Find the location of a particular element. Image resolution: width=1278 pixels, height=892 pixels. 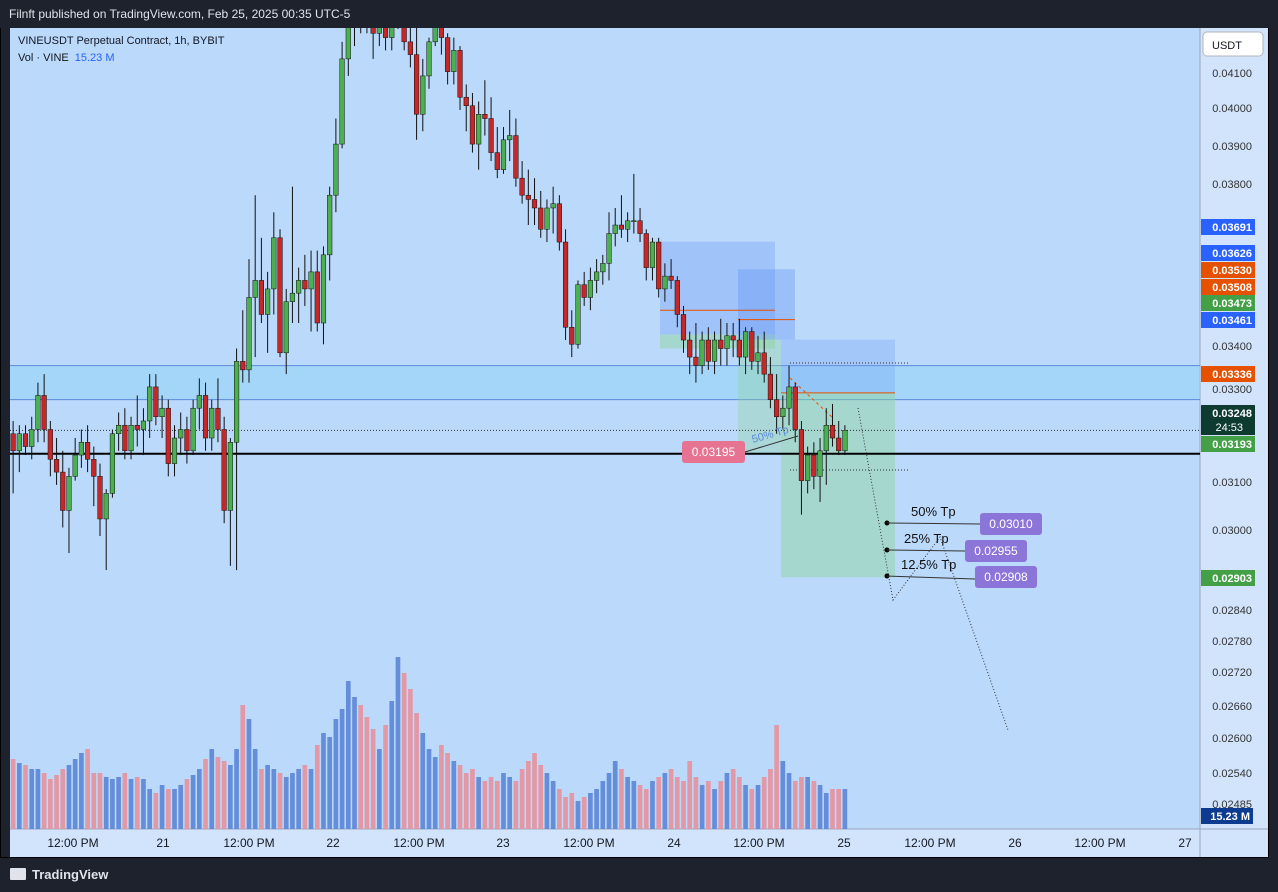

entry-label-connector is located at coordinates (771, 444).